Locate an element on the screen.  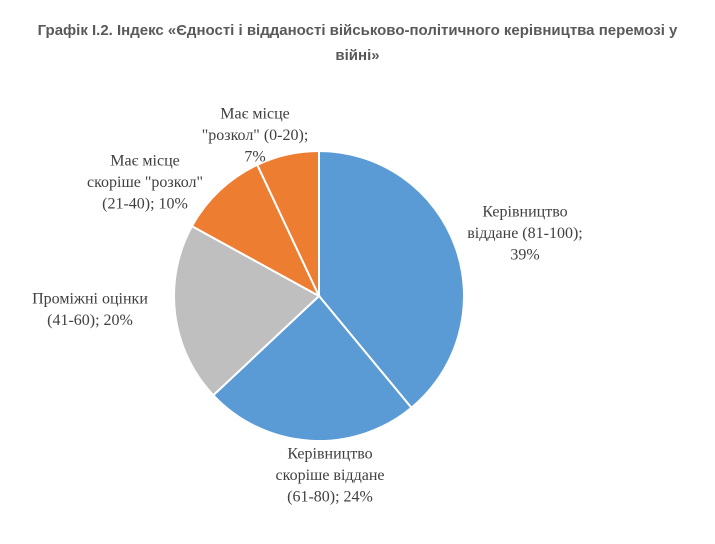
value-label: 7% is located at coordinates (254, 157).